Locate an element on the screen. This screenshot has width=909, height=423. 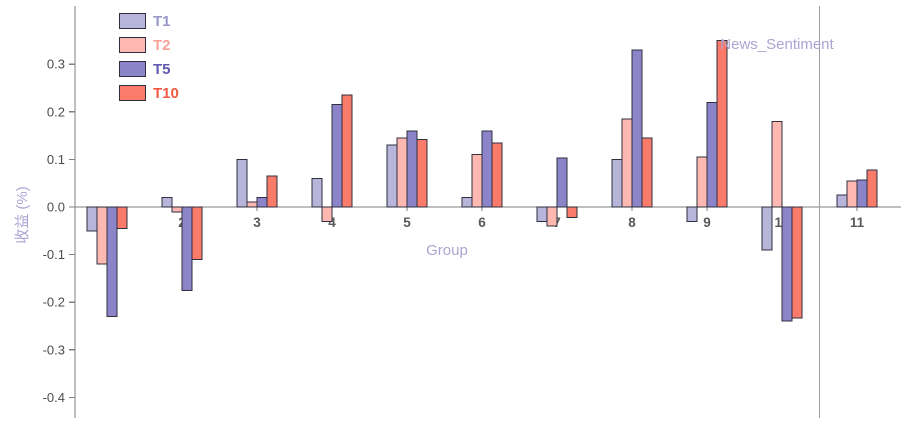
legend-label-T5: T5 is located at coordinates (162, 69).